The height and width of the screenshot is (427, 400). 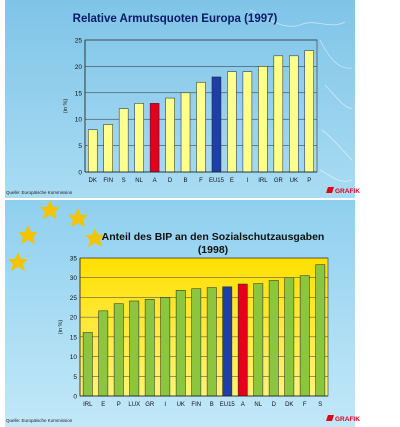 I want to click on y-tick-label: 35, so click(x=74, y=259).